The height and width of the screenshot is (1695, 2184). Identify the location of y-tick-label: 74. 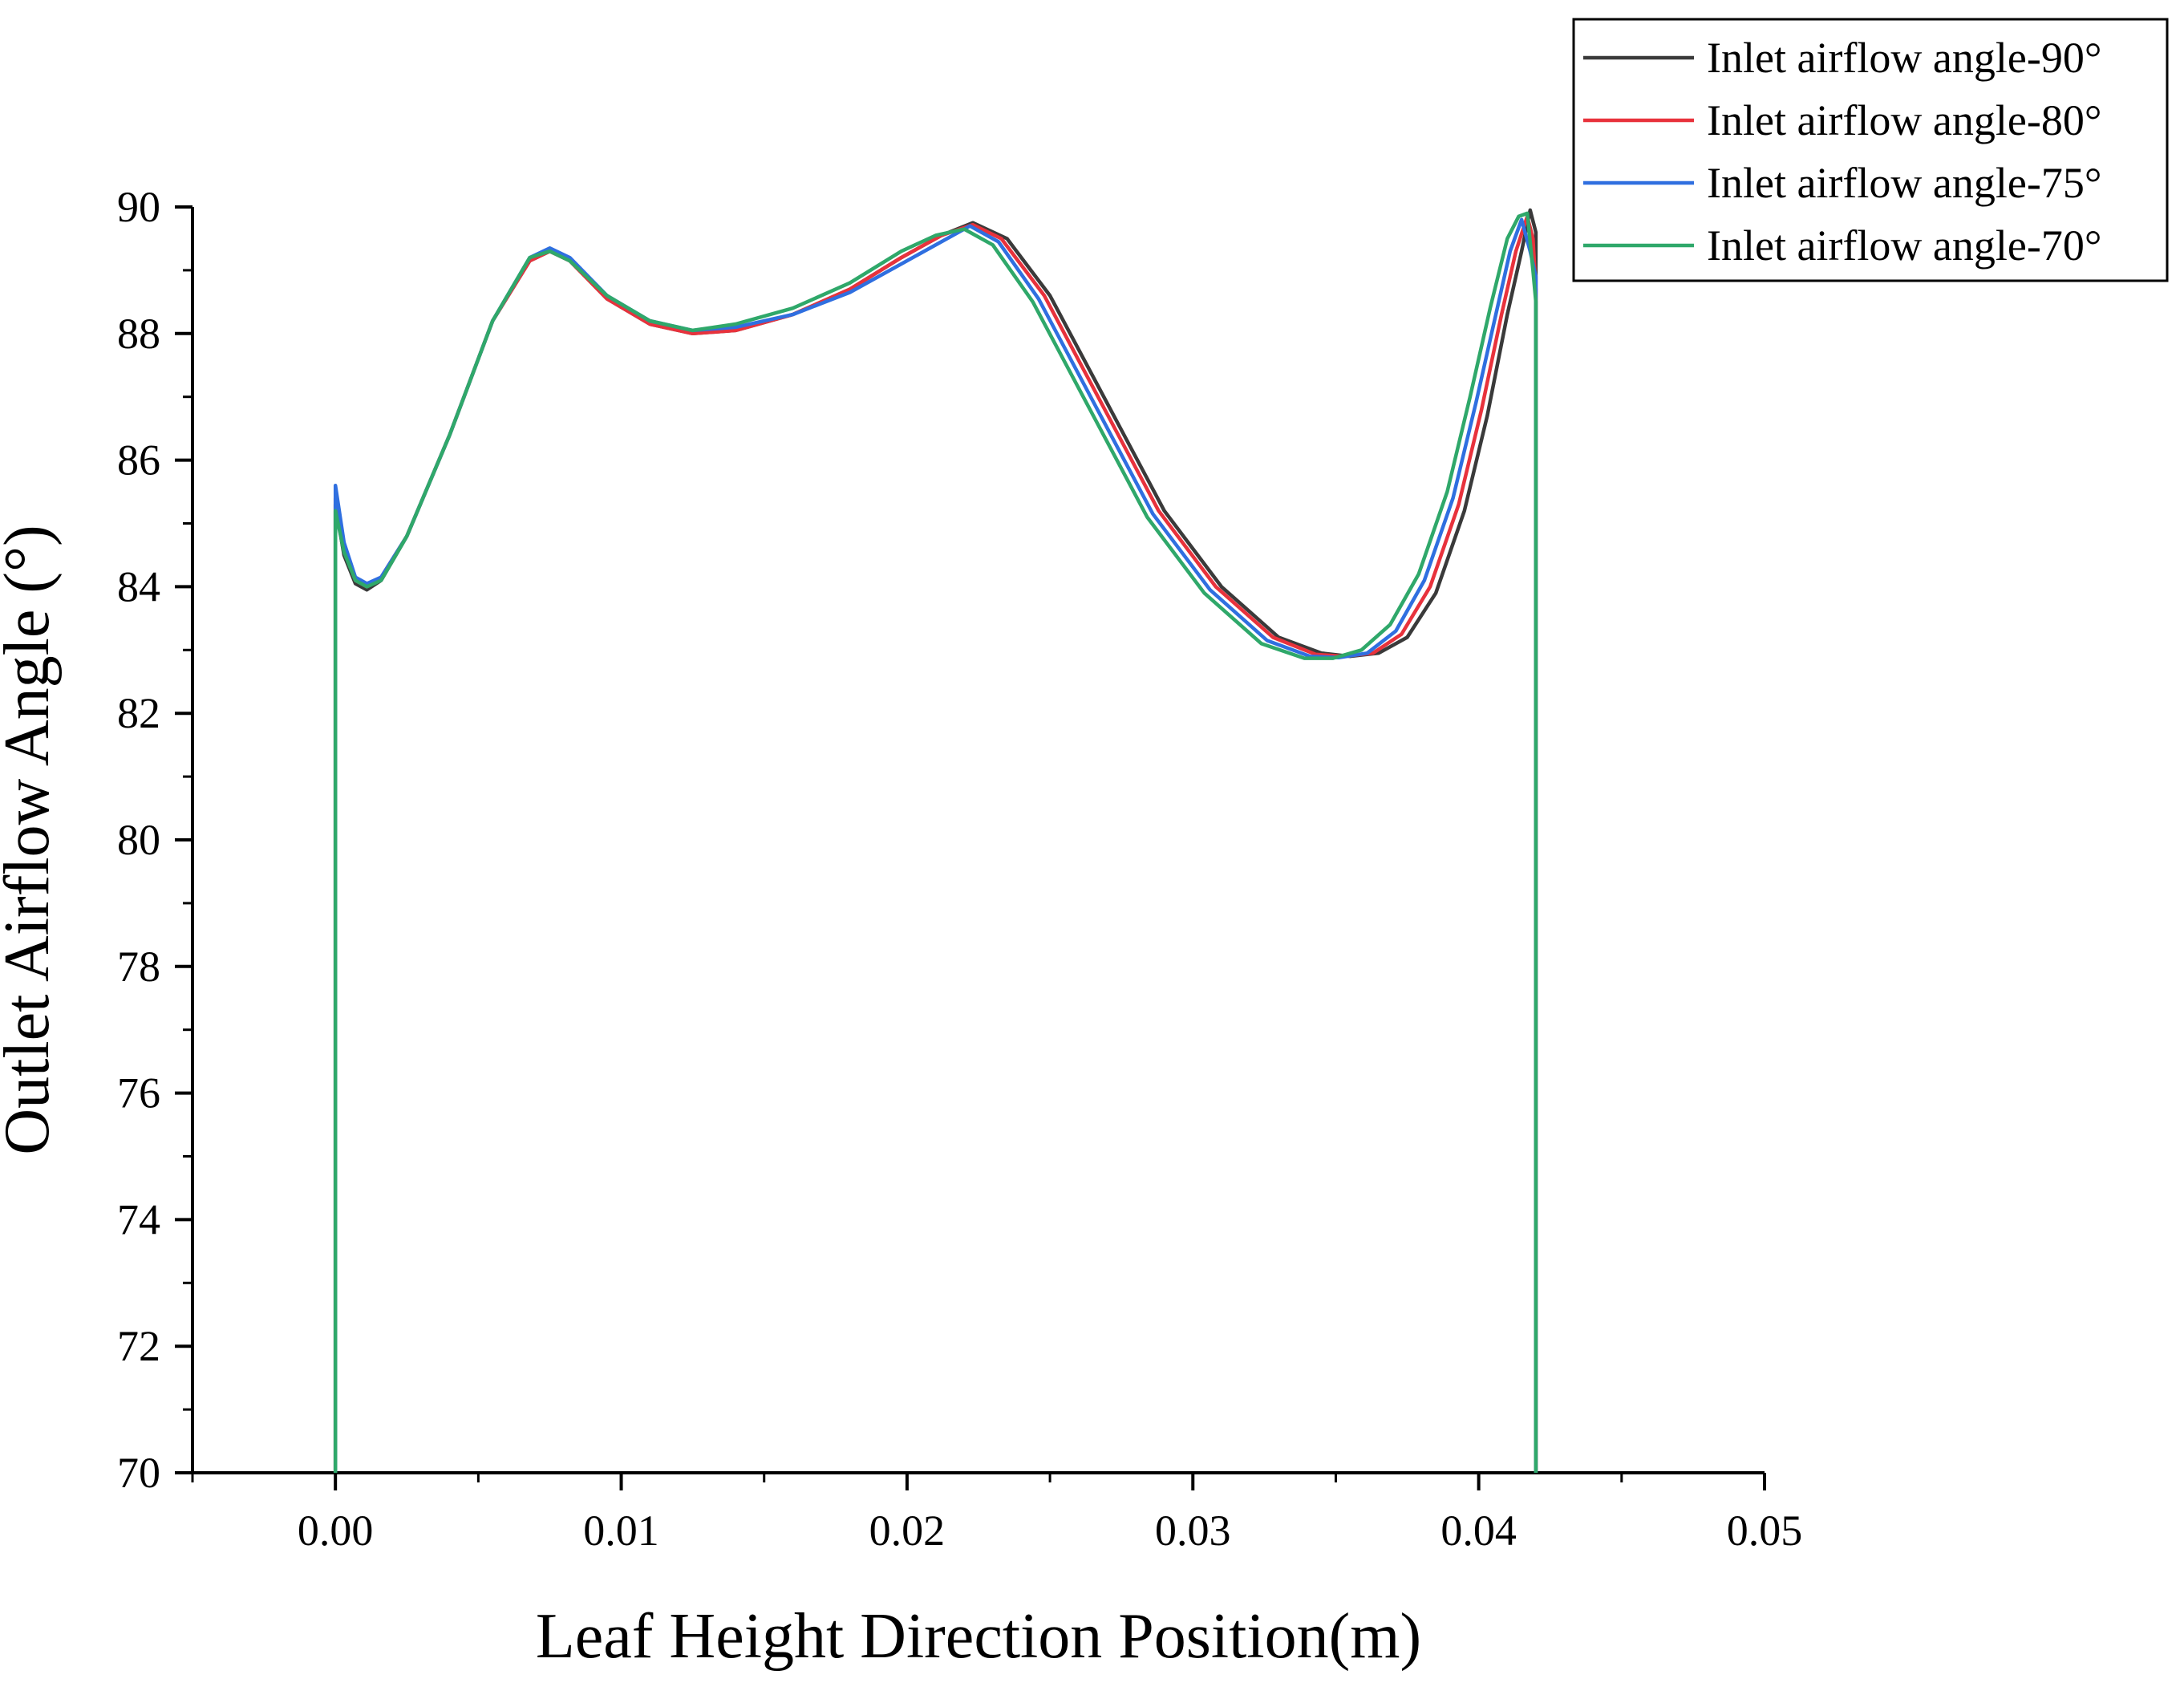
(138, 1219).